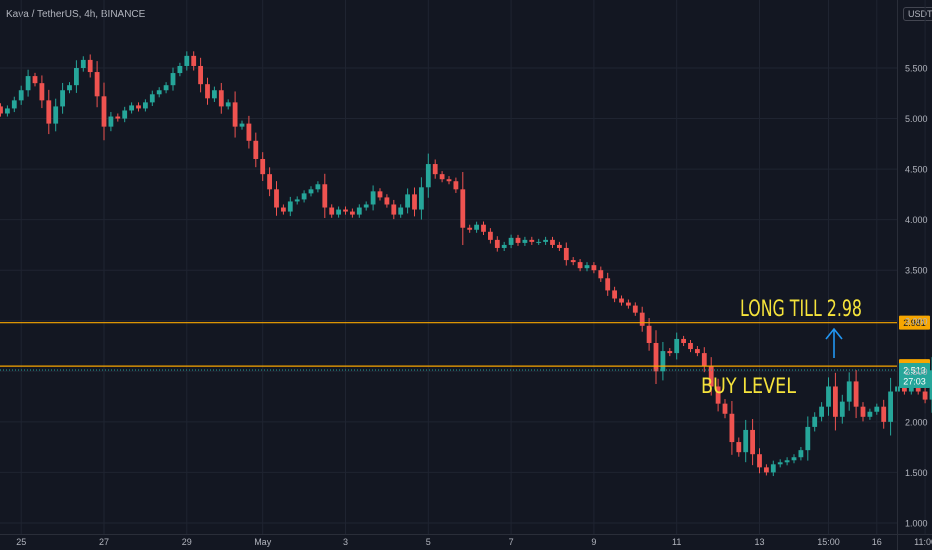 The width and height of the screenshot is (932, 550). I want to click on currency-button: USDT, so click(917, 14).